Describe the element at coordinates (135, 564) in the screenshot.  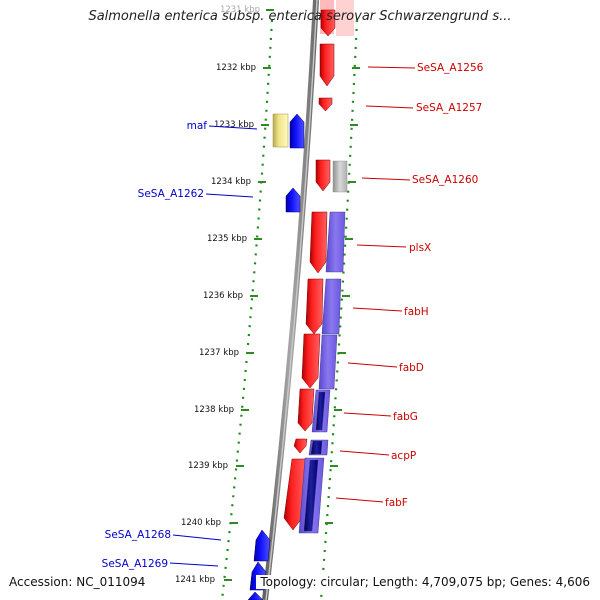
I see `gene-label-reverse: SeSA_A1269` at that location.